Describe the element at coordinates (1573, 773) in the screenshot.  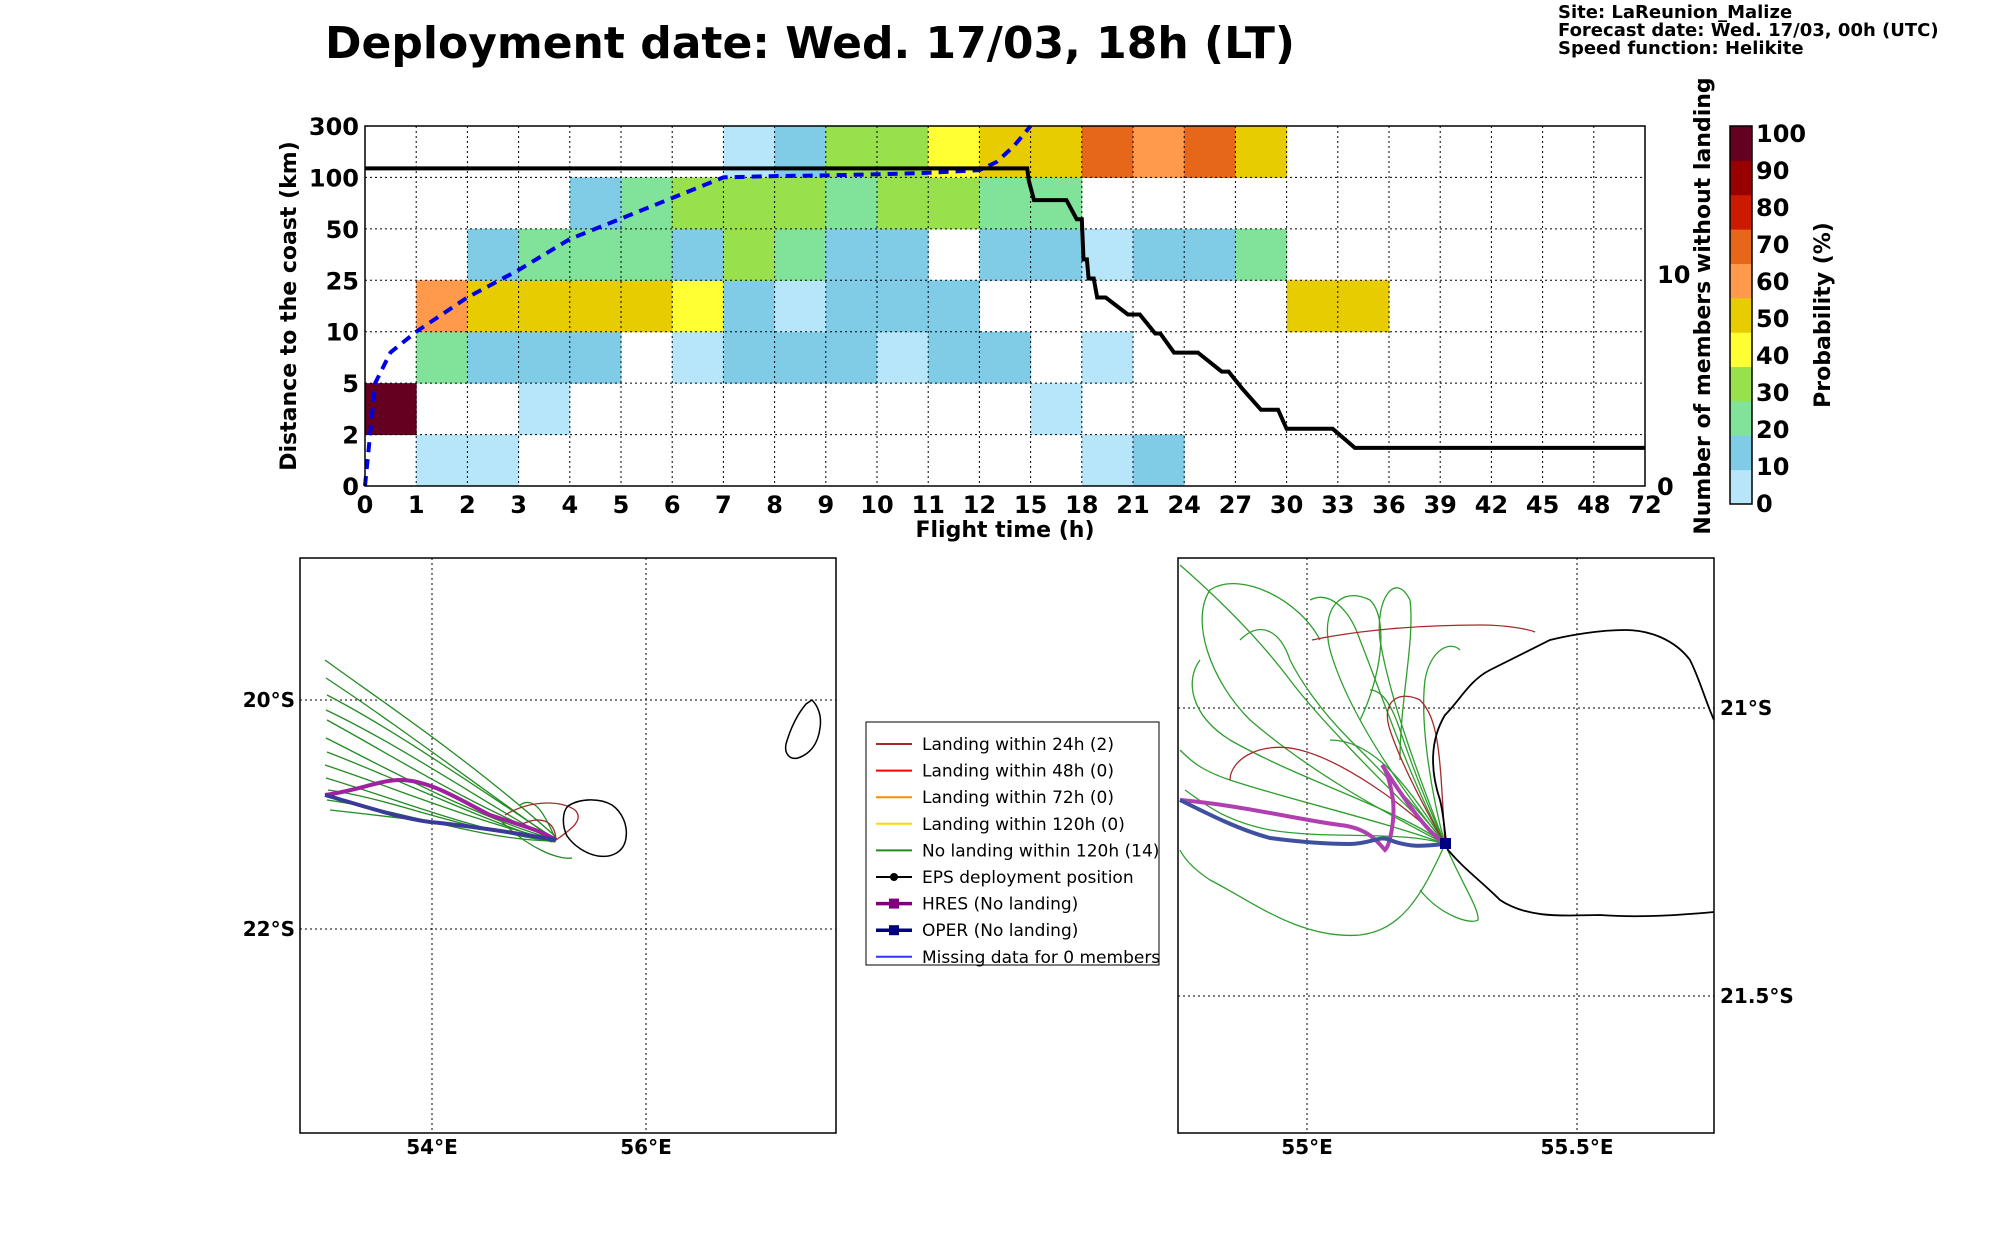
I see `reunion-island-outline` at that location.